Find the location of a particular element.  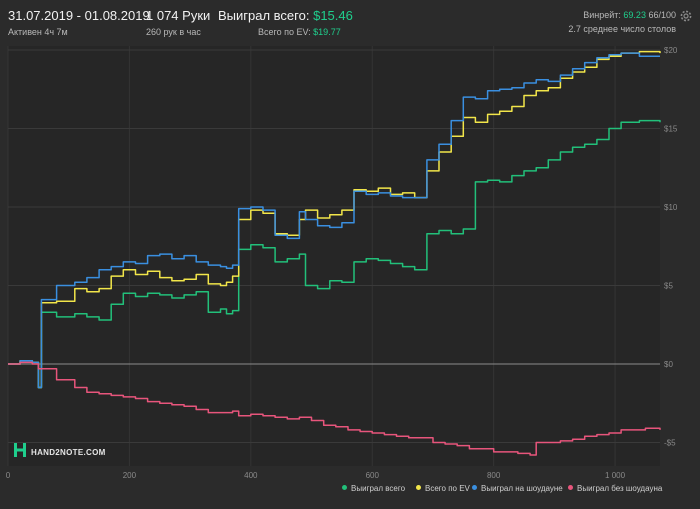

legend-item-won-no-showdown: Выиграл без шоудауна is located at coordinates (615, 488).